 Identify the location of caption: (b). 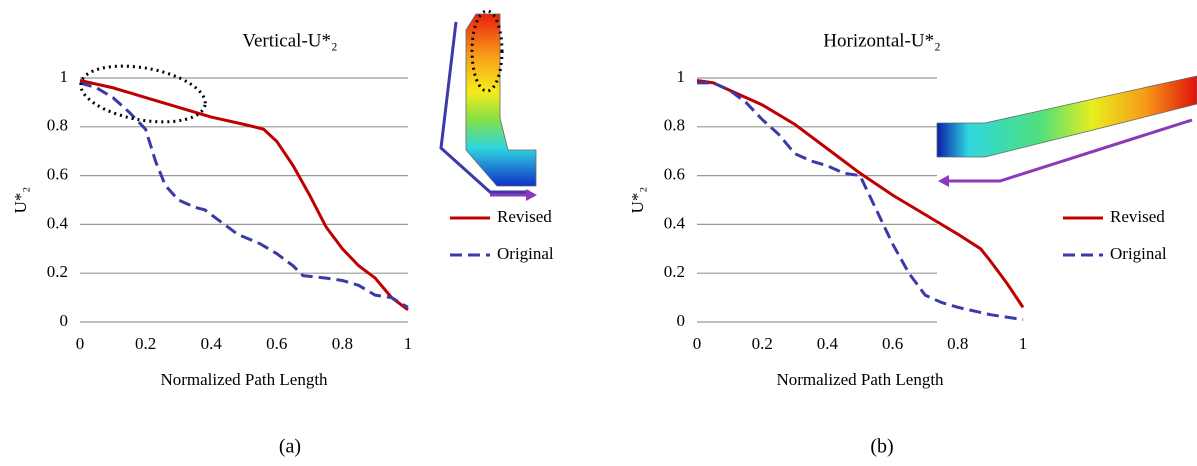
(881, 447).